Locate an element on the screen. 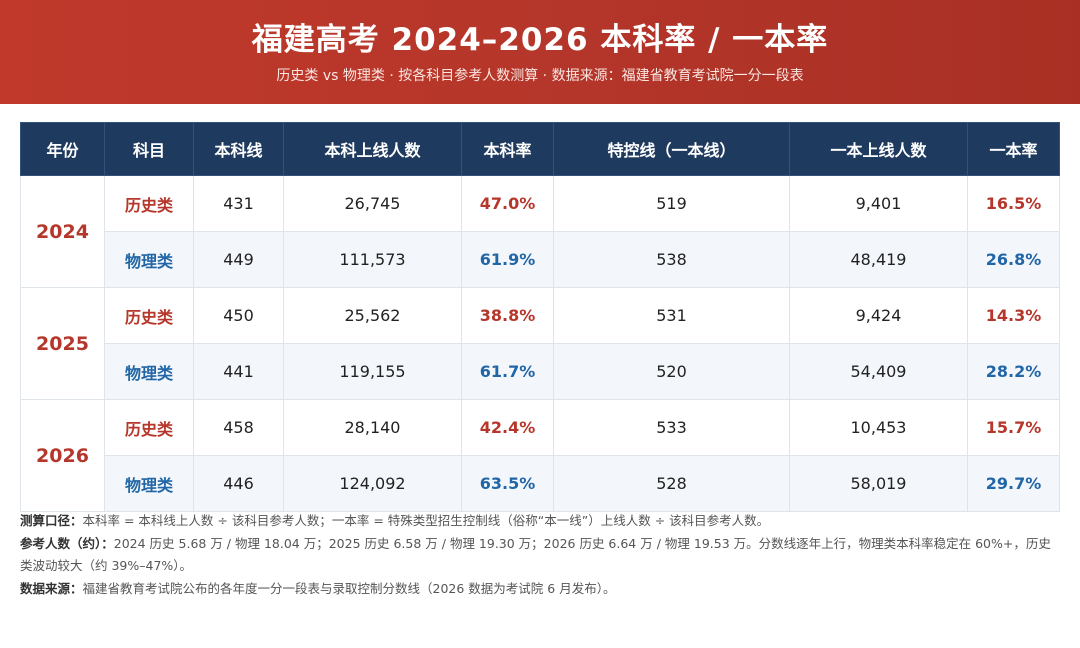 This screenshot has width=1080, height=648. bk-count-cell: 111,573 is located at coordinates (372, 259).